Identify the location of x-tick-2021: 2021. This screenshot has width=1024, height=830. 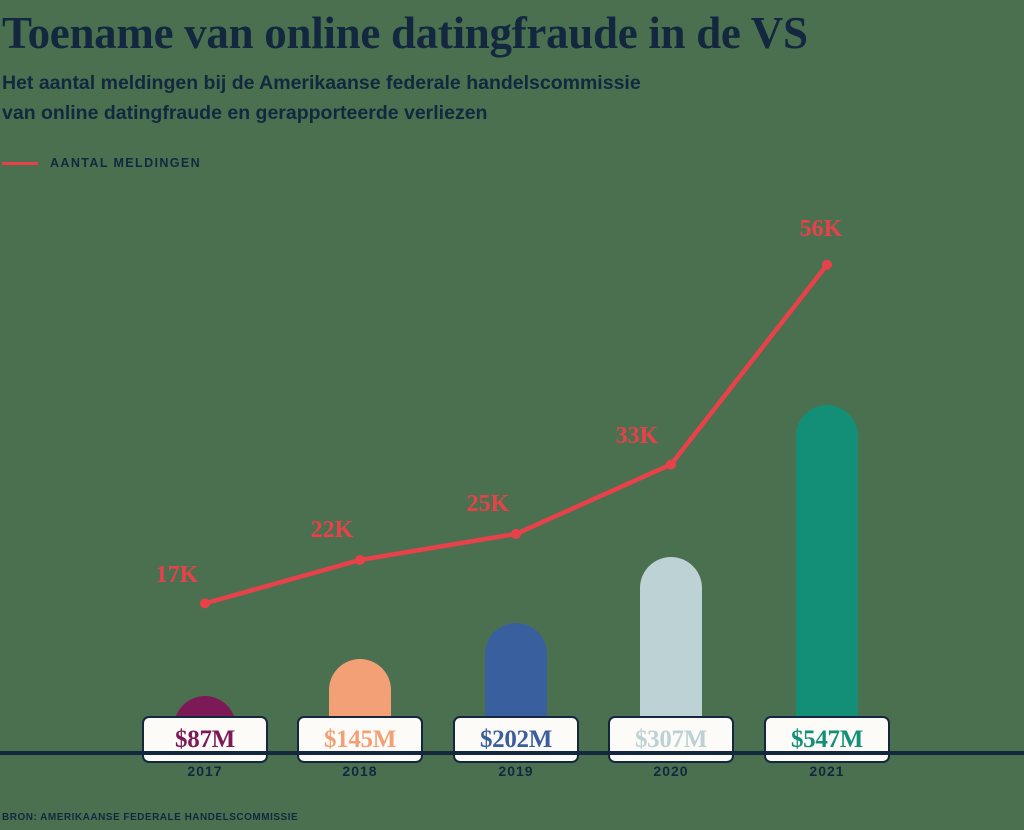
(827, 771).